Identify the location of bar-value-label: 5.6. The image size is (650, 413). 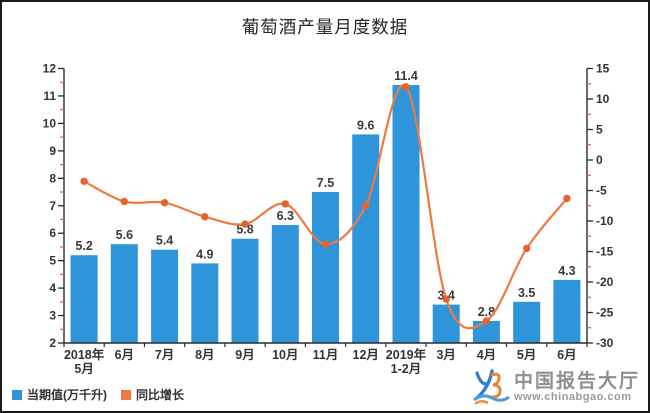
(124, 235).